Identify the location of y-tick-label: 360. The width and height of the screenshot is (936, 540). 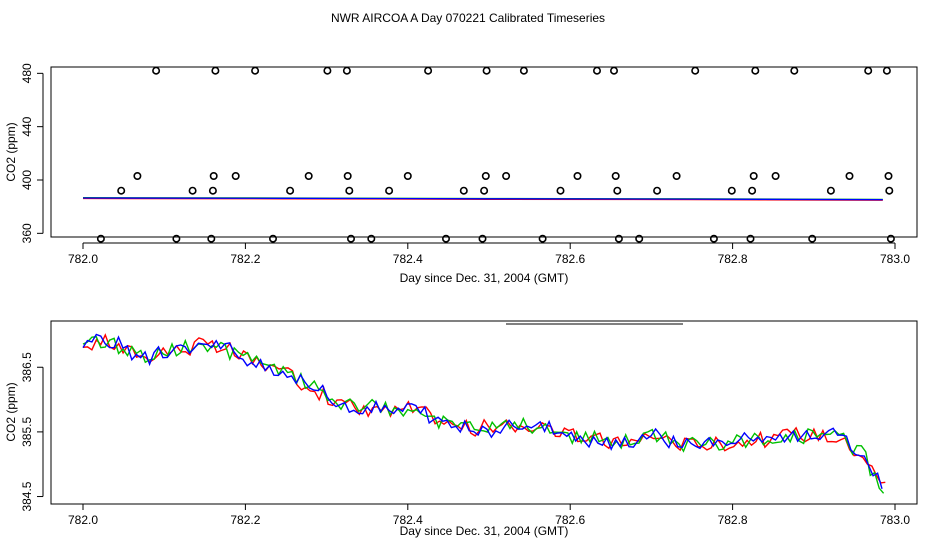
(27, 233).